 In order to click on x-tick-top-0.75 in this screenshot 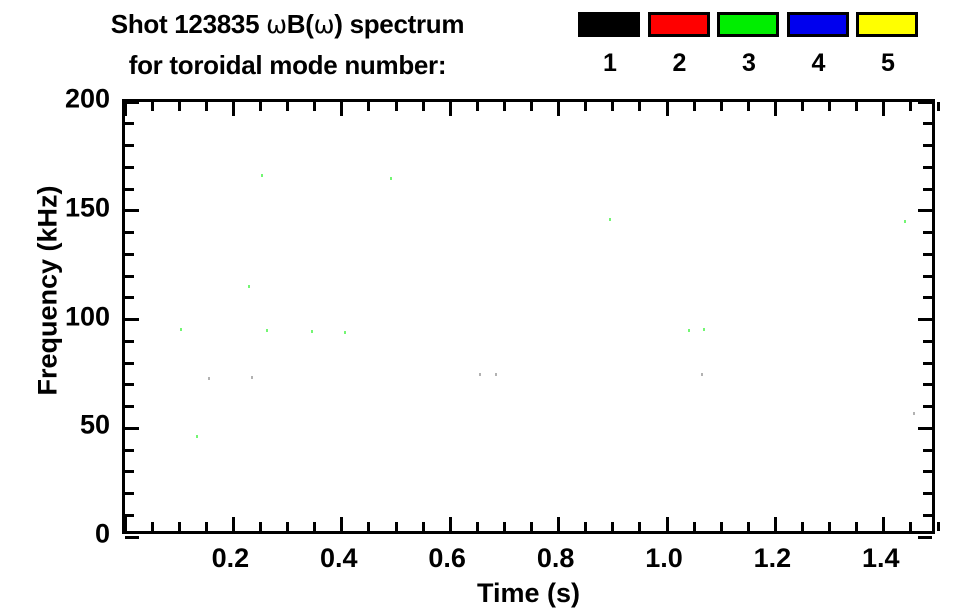, I will do `click(531, 106)`.